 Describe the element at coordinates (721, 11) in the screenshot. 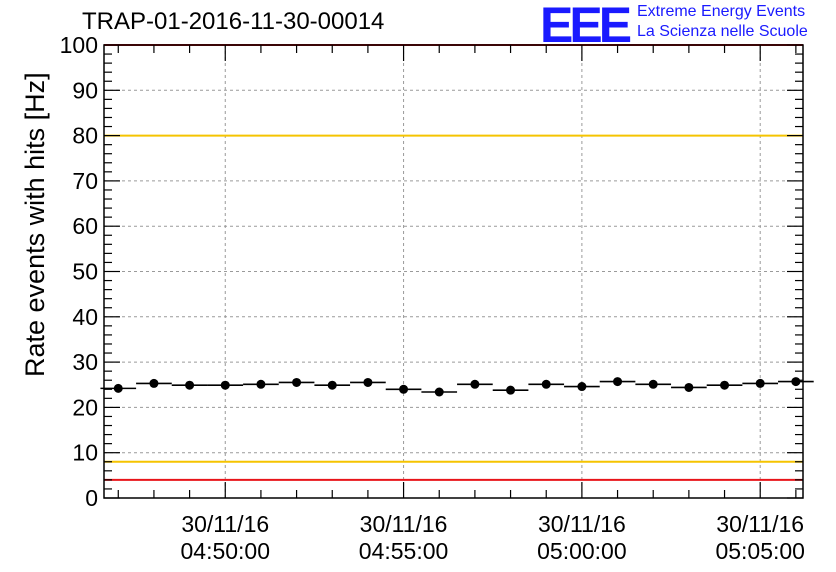

I see `logo-text-line1: Extreme Energy Events` at that location.